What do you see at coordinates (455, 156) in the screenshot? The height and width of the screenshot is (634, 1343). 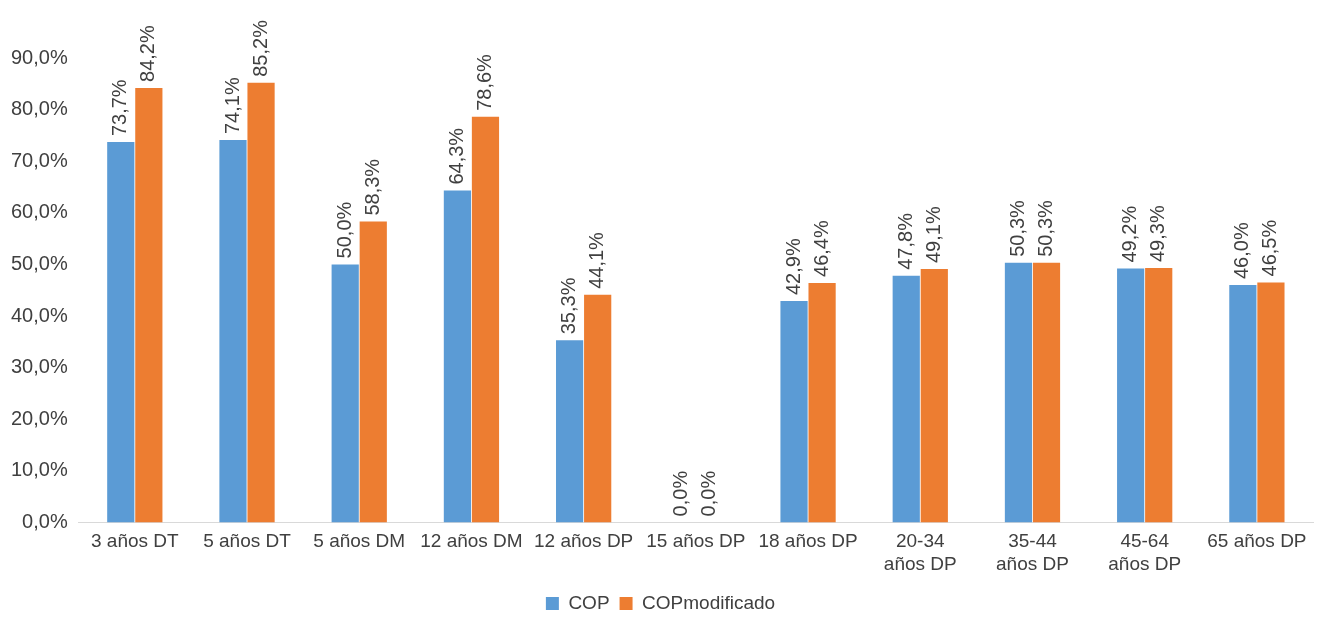 I see `data-label: 64,3%` at bounding box center [455, 156].